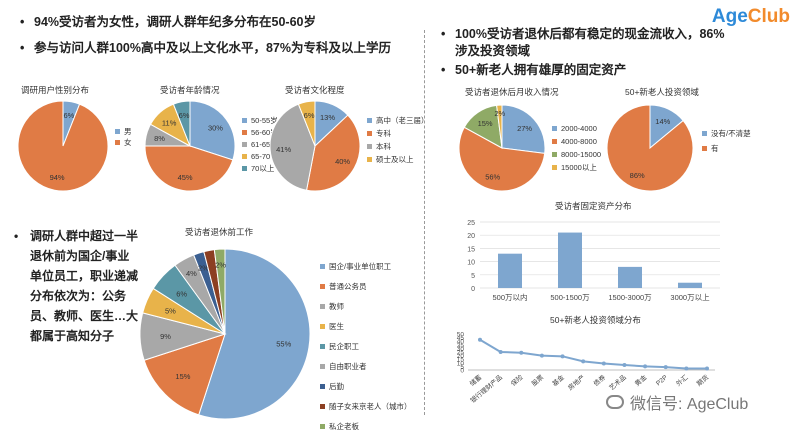 Image resolution: width=800 pixels, height=442 pixels. Describe the element at coordinates (370, 406) in the screenshot. I see `legend-label: 随子女来京老人（城市）` at that location.